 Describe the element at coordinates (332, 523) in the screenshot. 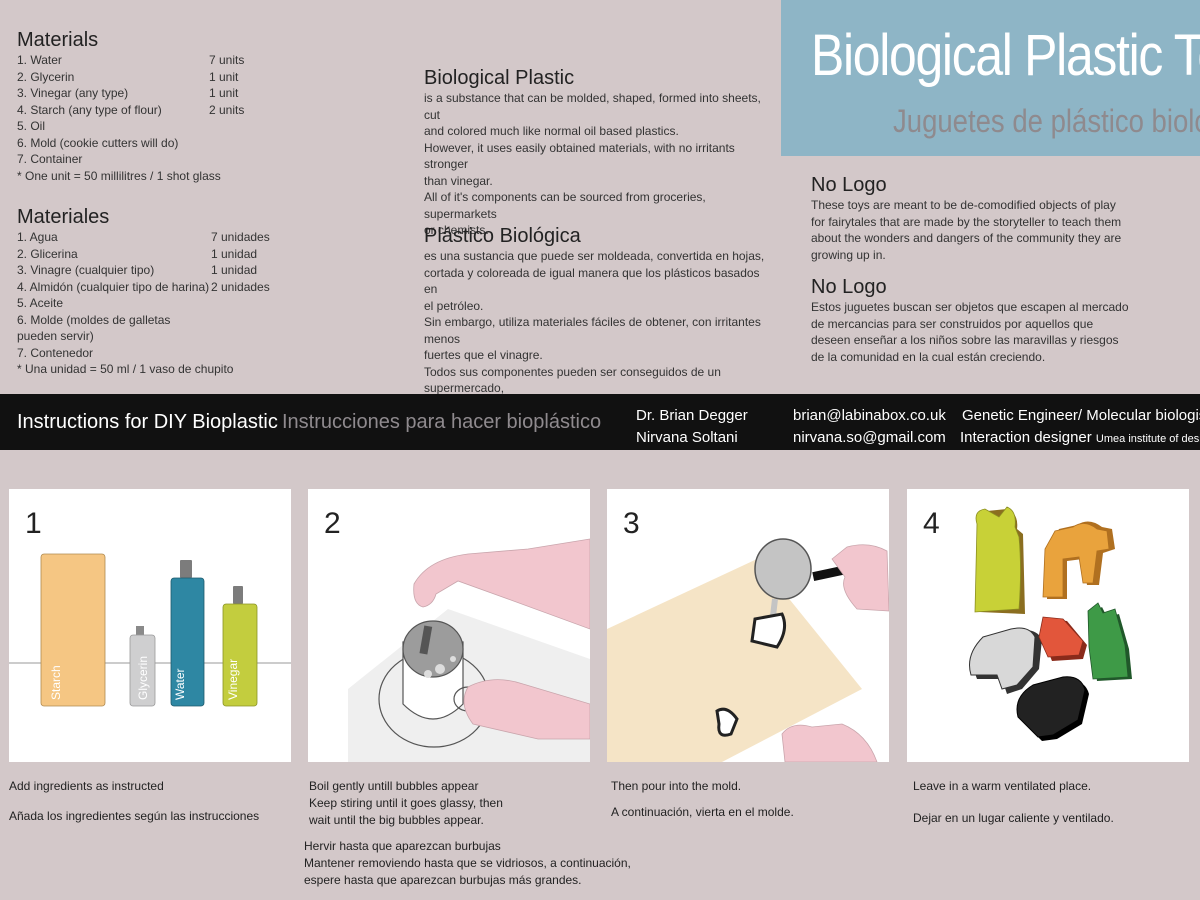

I see `step-2-number: 2` at that location.